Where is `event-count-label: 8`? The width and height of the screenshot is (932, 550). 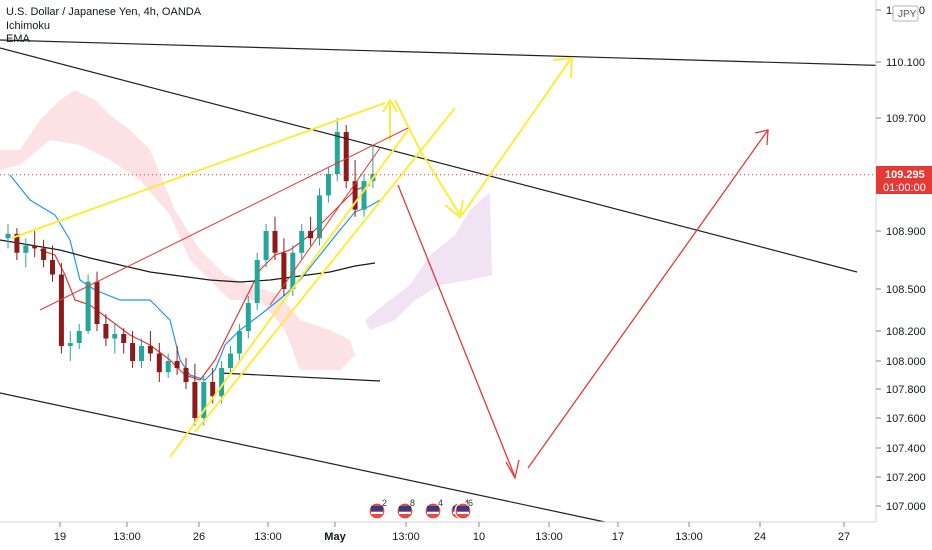
event-count-label: 8 is located at coordinates (412, 503).